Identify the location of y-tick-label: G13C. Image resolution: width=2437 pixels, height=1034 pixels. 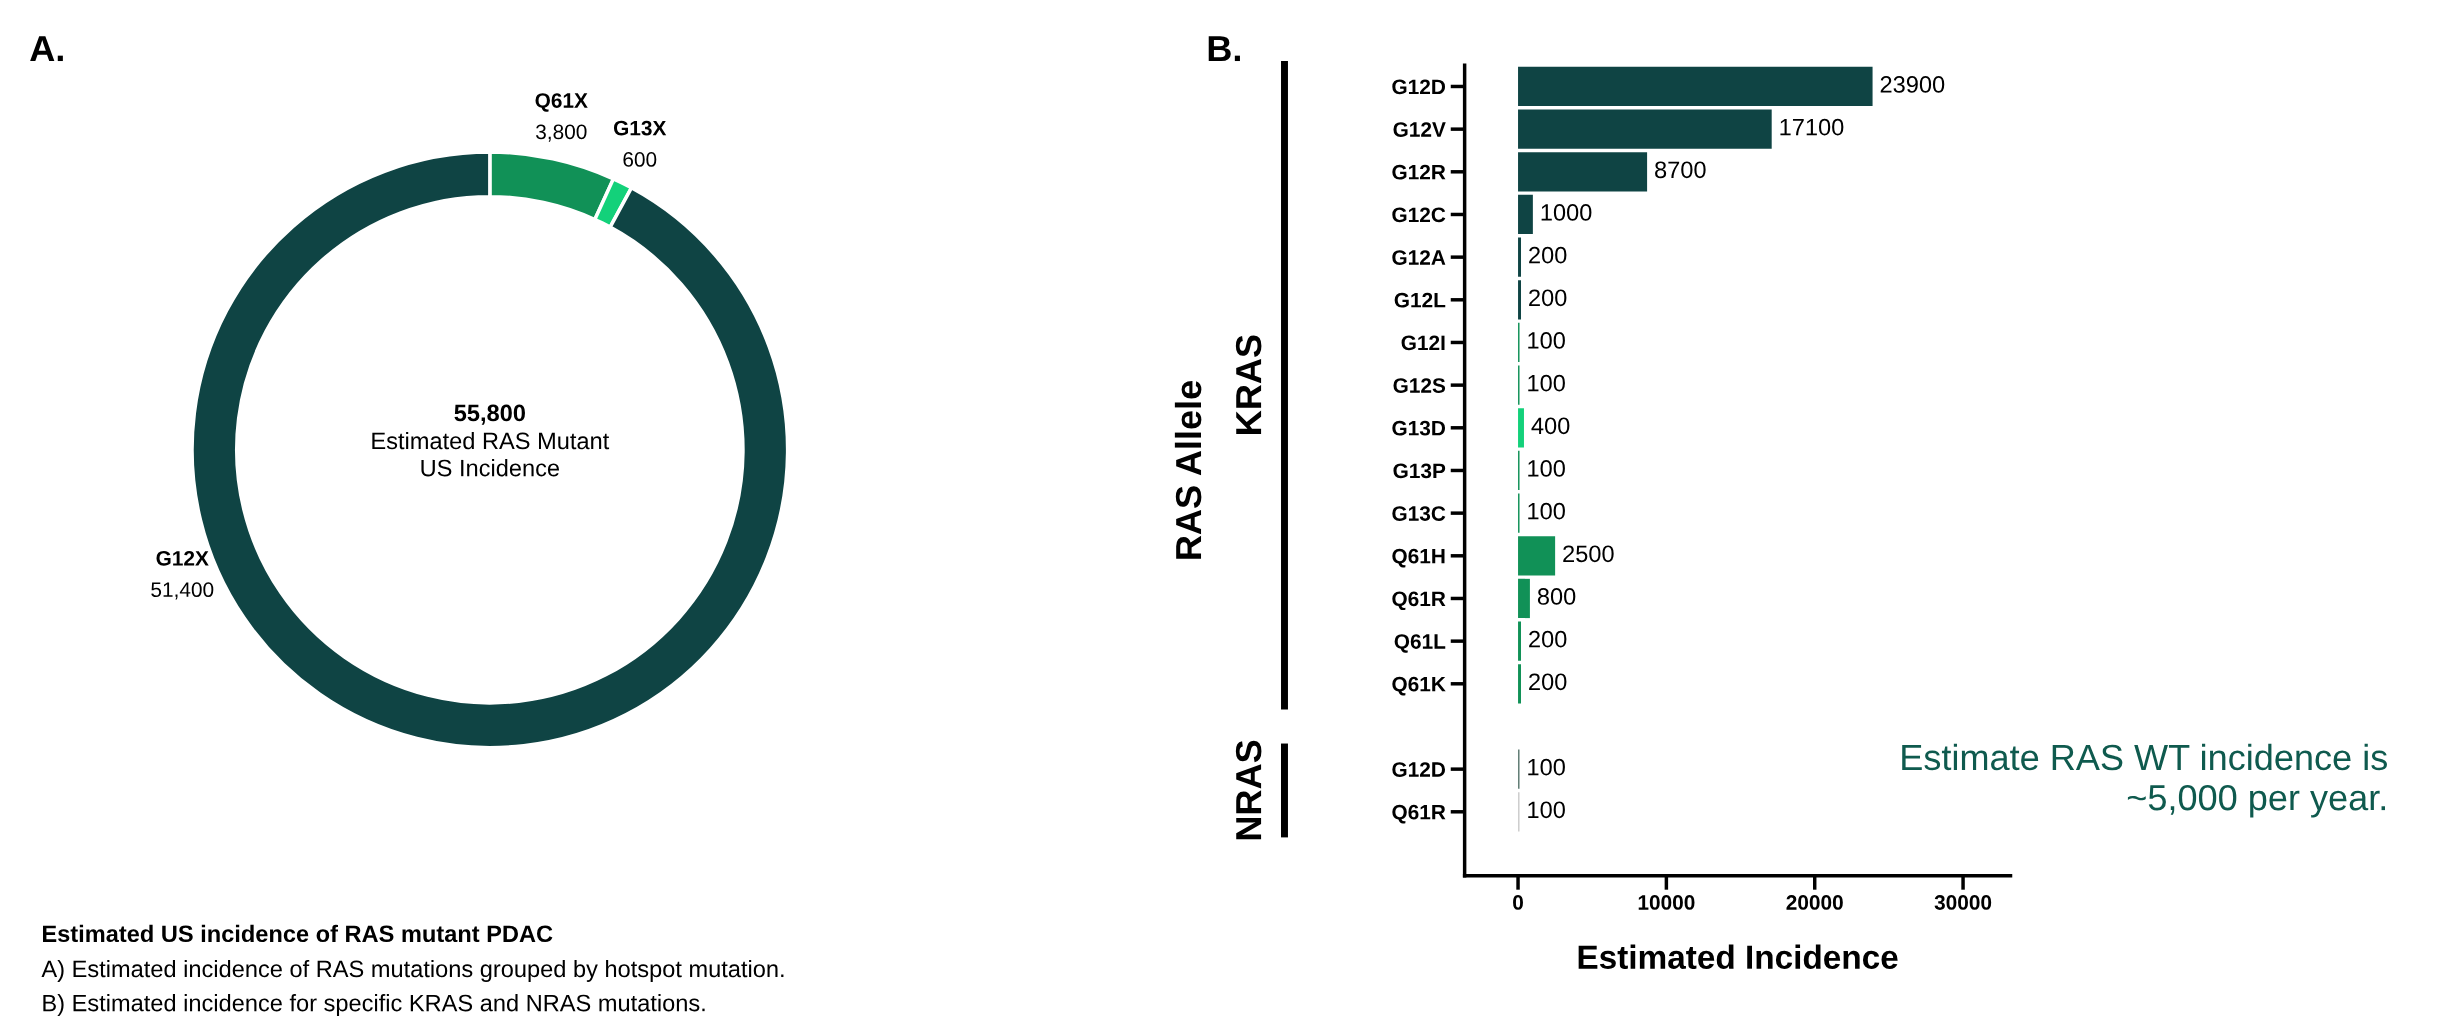
(1419, 513).